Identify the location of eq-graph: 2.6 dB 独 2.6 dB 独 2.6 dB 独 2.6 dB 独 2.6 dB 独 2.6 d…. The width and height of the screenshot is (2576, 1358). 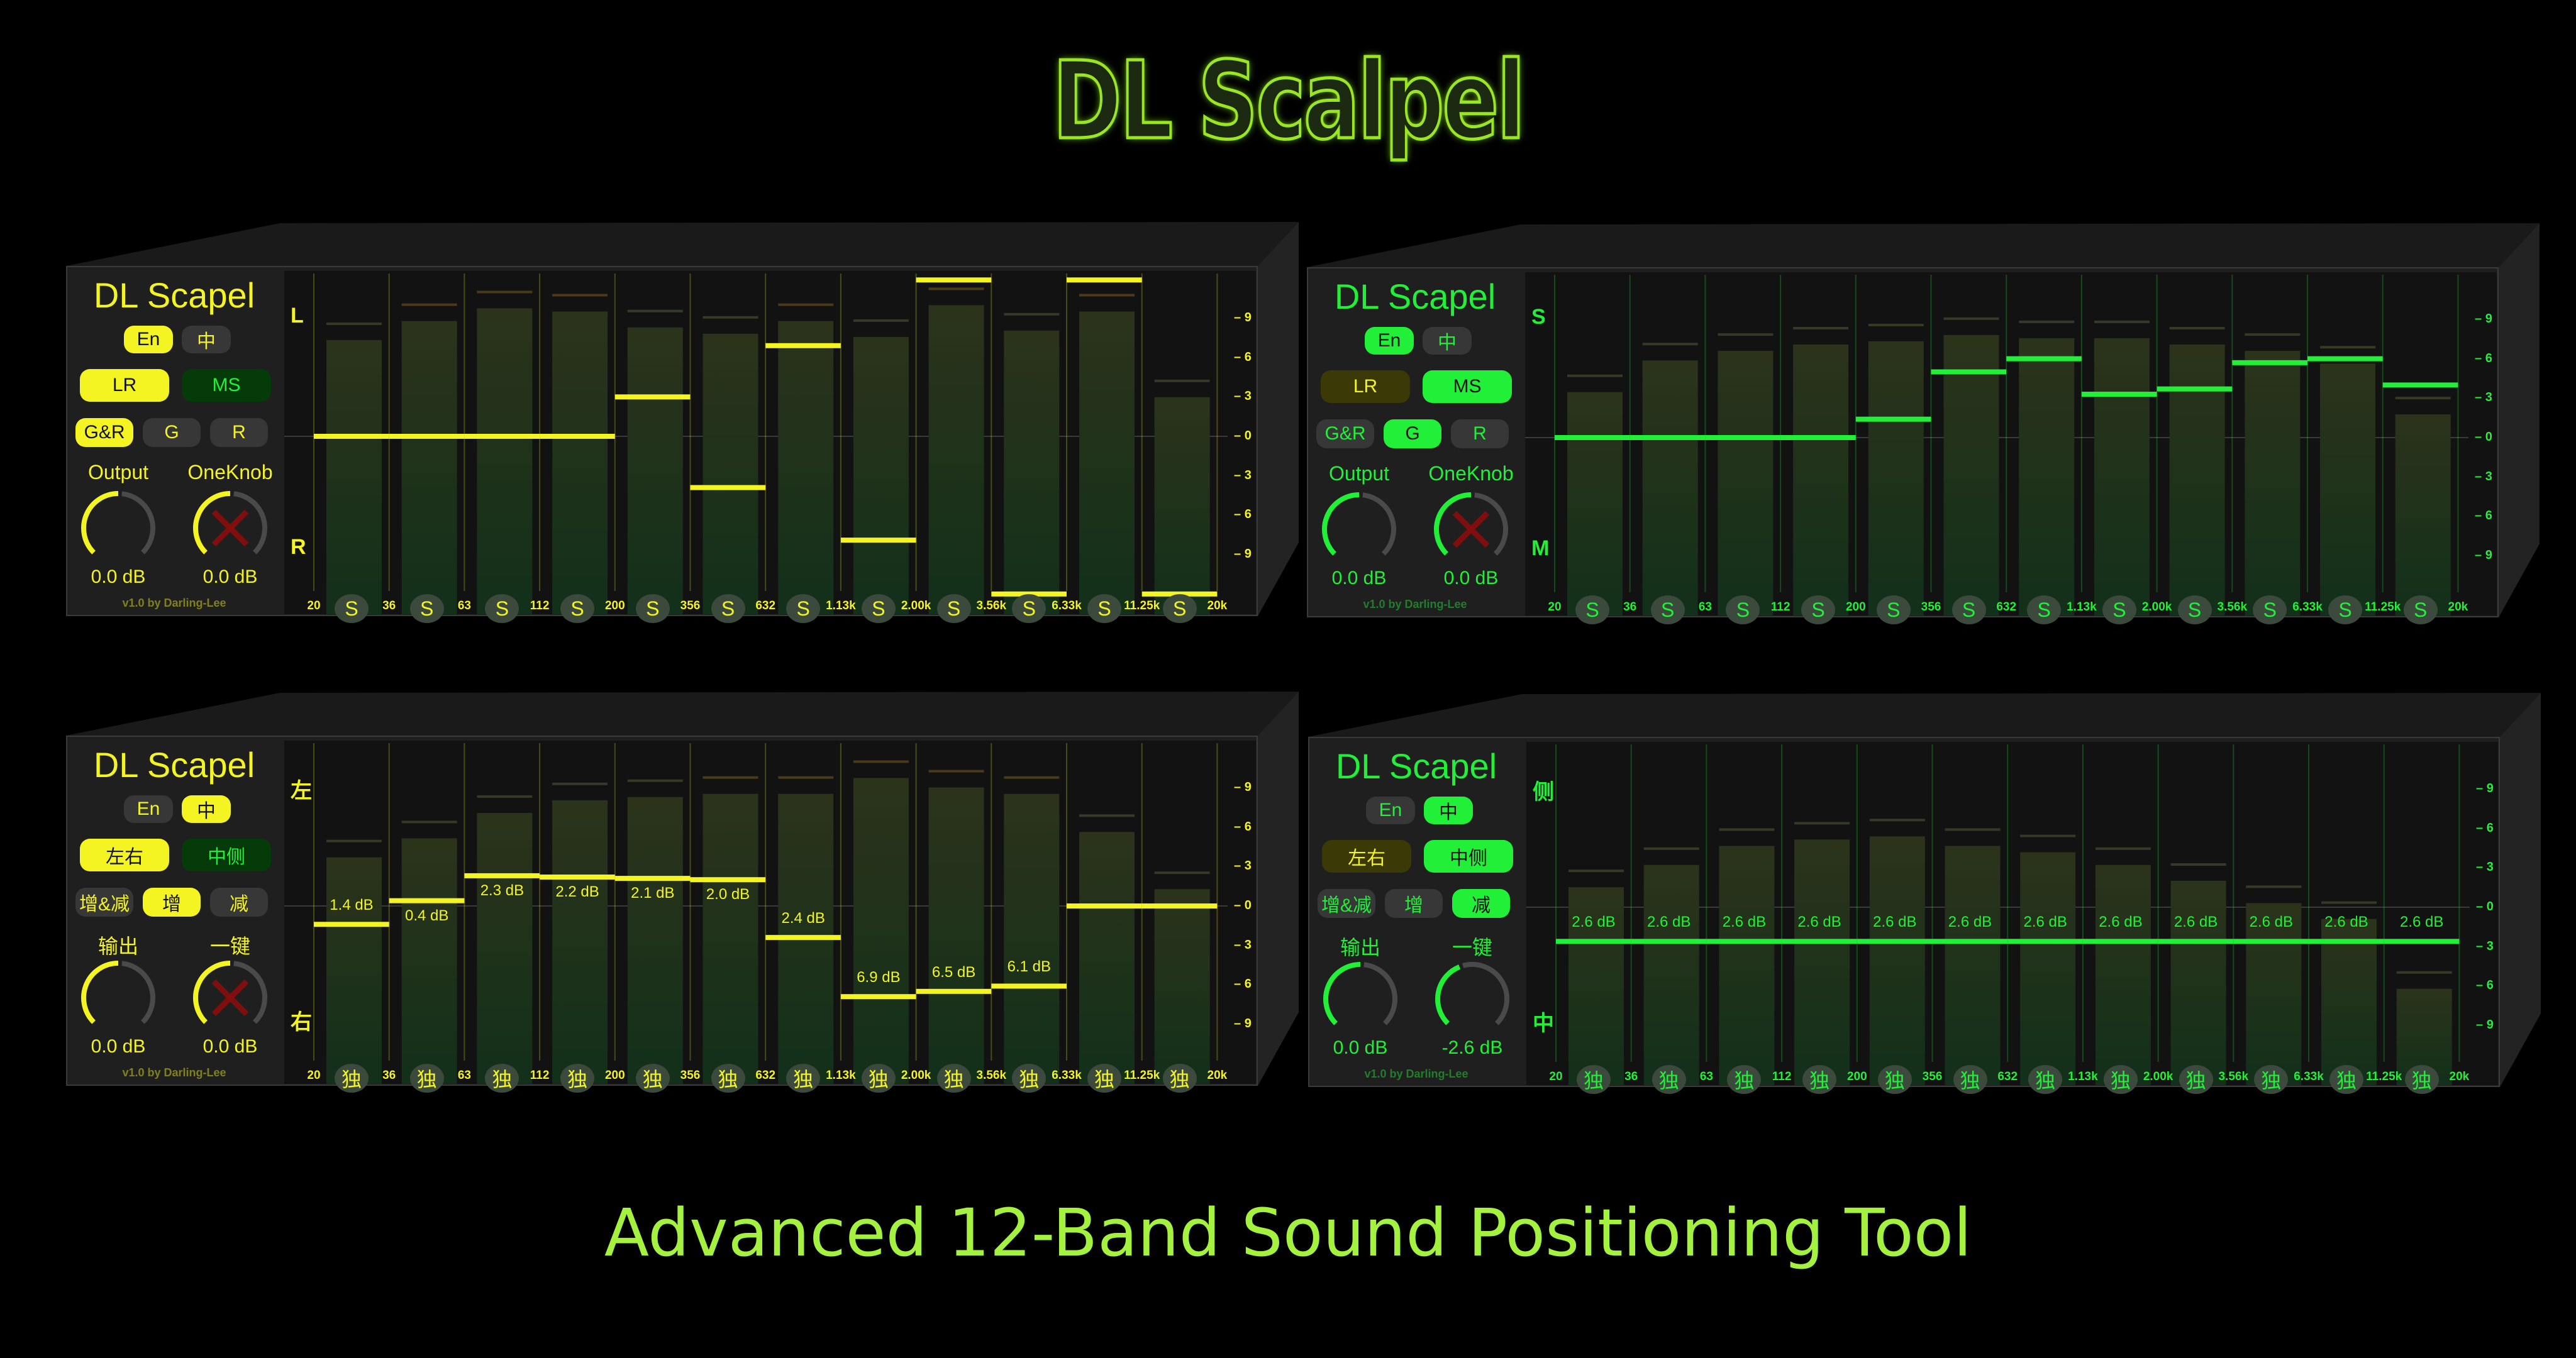
(2012, 918).